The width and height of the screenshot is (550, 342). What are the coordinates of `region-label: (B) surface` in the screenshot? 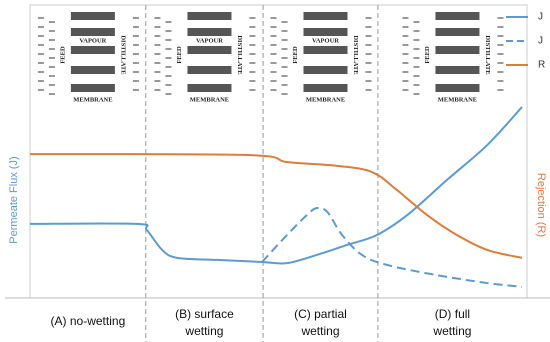 It's located at (204, 314).